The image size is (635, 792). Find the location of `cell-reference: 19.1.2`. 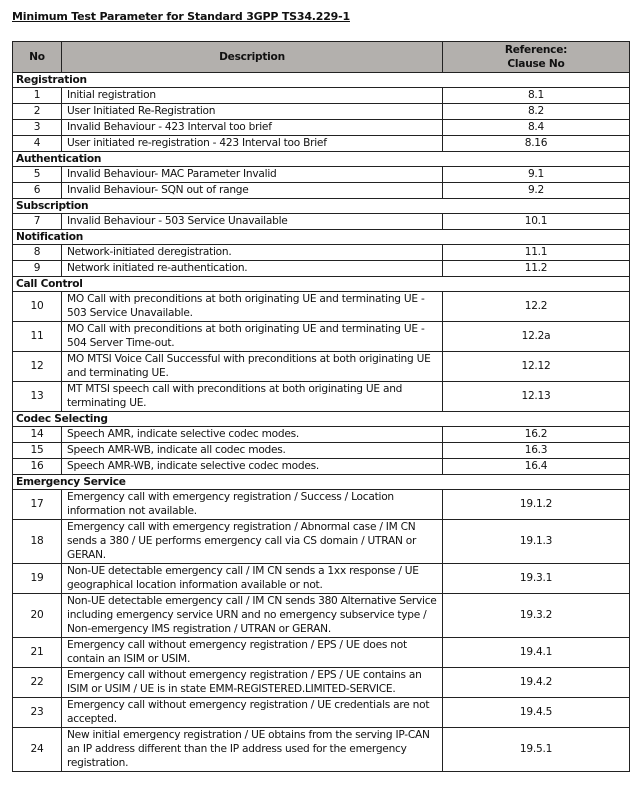

cell-reference: 19.1.2 is located at coordinates (536, 504).